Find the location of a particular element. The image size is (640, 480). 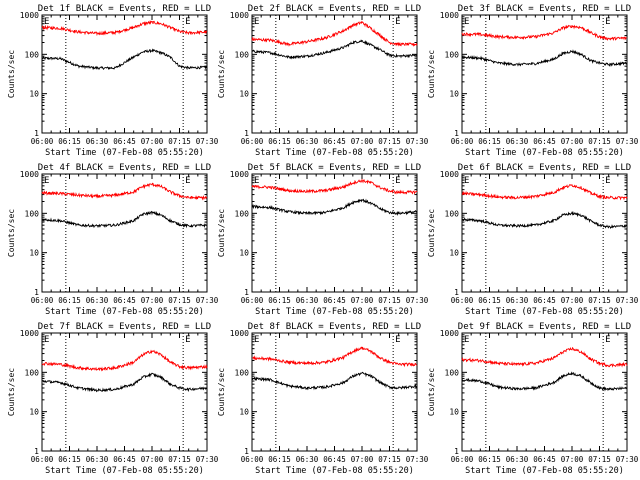

panel-title: Det 2f BLACK = Events, RED = LLD is located at coordinates (334, 9).